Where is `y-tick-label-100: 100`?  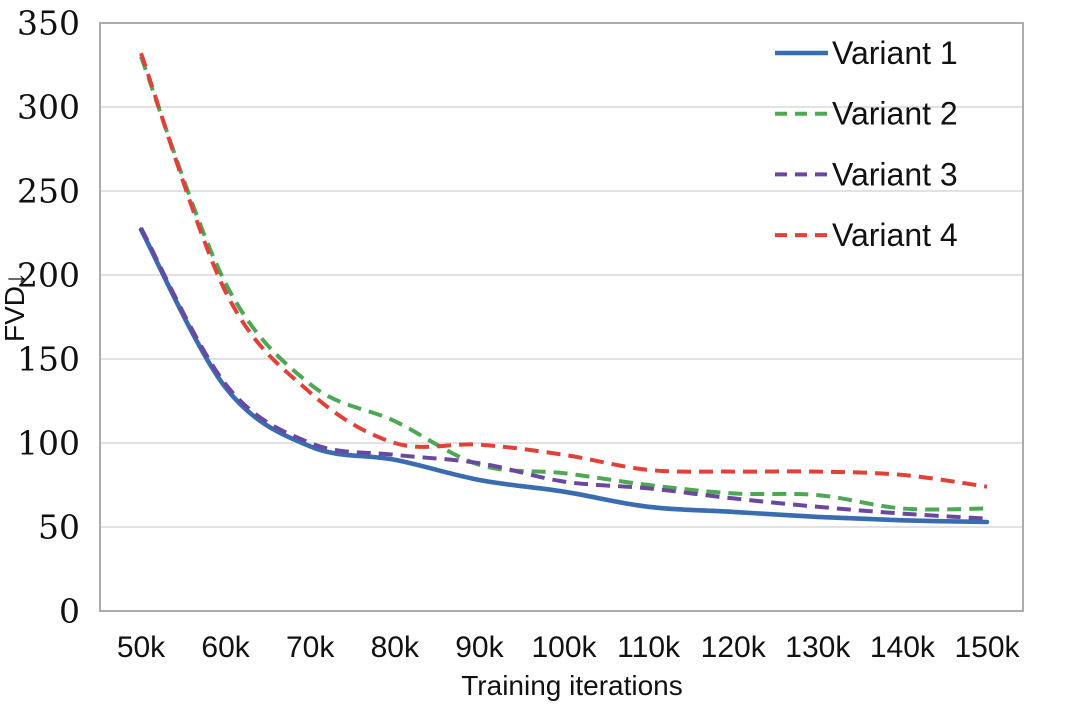
y-tick-label-100: 100 is located at coordinates (48, 443).